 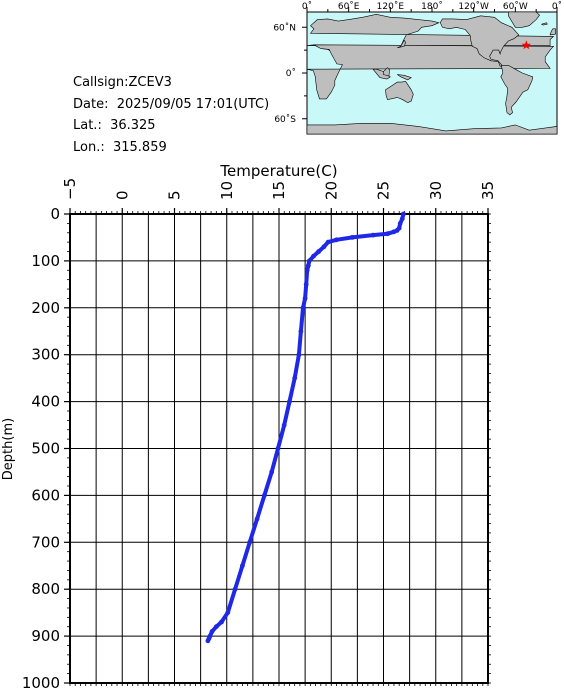 What do you see at coordinates (45, 636) in the screenshot?
I see `y-tick-label: 900` at bounding box center [45, 636].